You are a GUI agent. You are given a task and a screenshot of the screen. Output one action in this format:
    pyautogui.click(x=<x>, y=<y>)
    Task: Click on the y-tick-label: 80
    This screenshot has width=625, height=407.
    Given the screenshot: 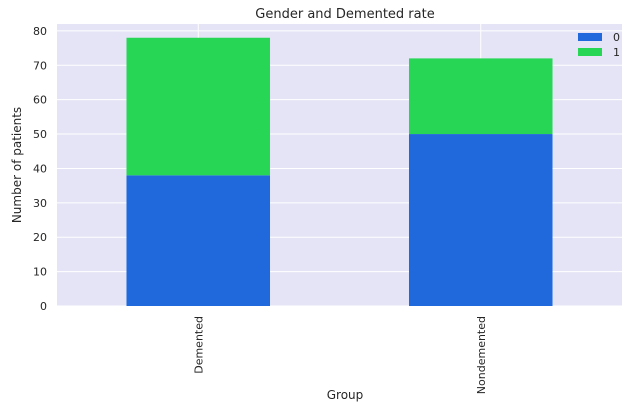 What is the action you would take?
    pyautogui.click(x=40, y=31)
    